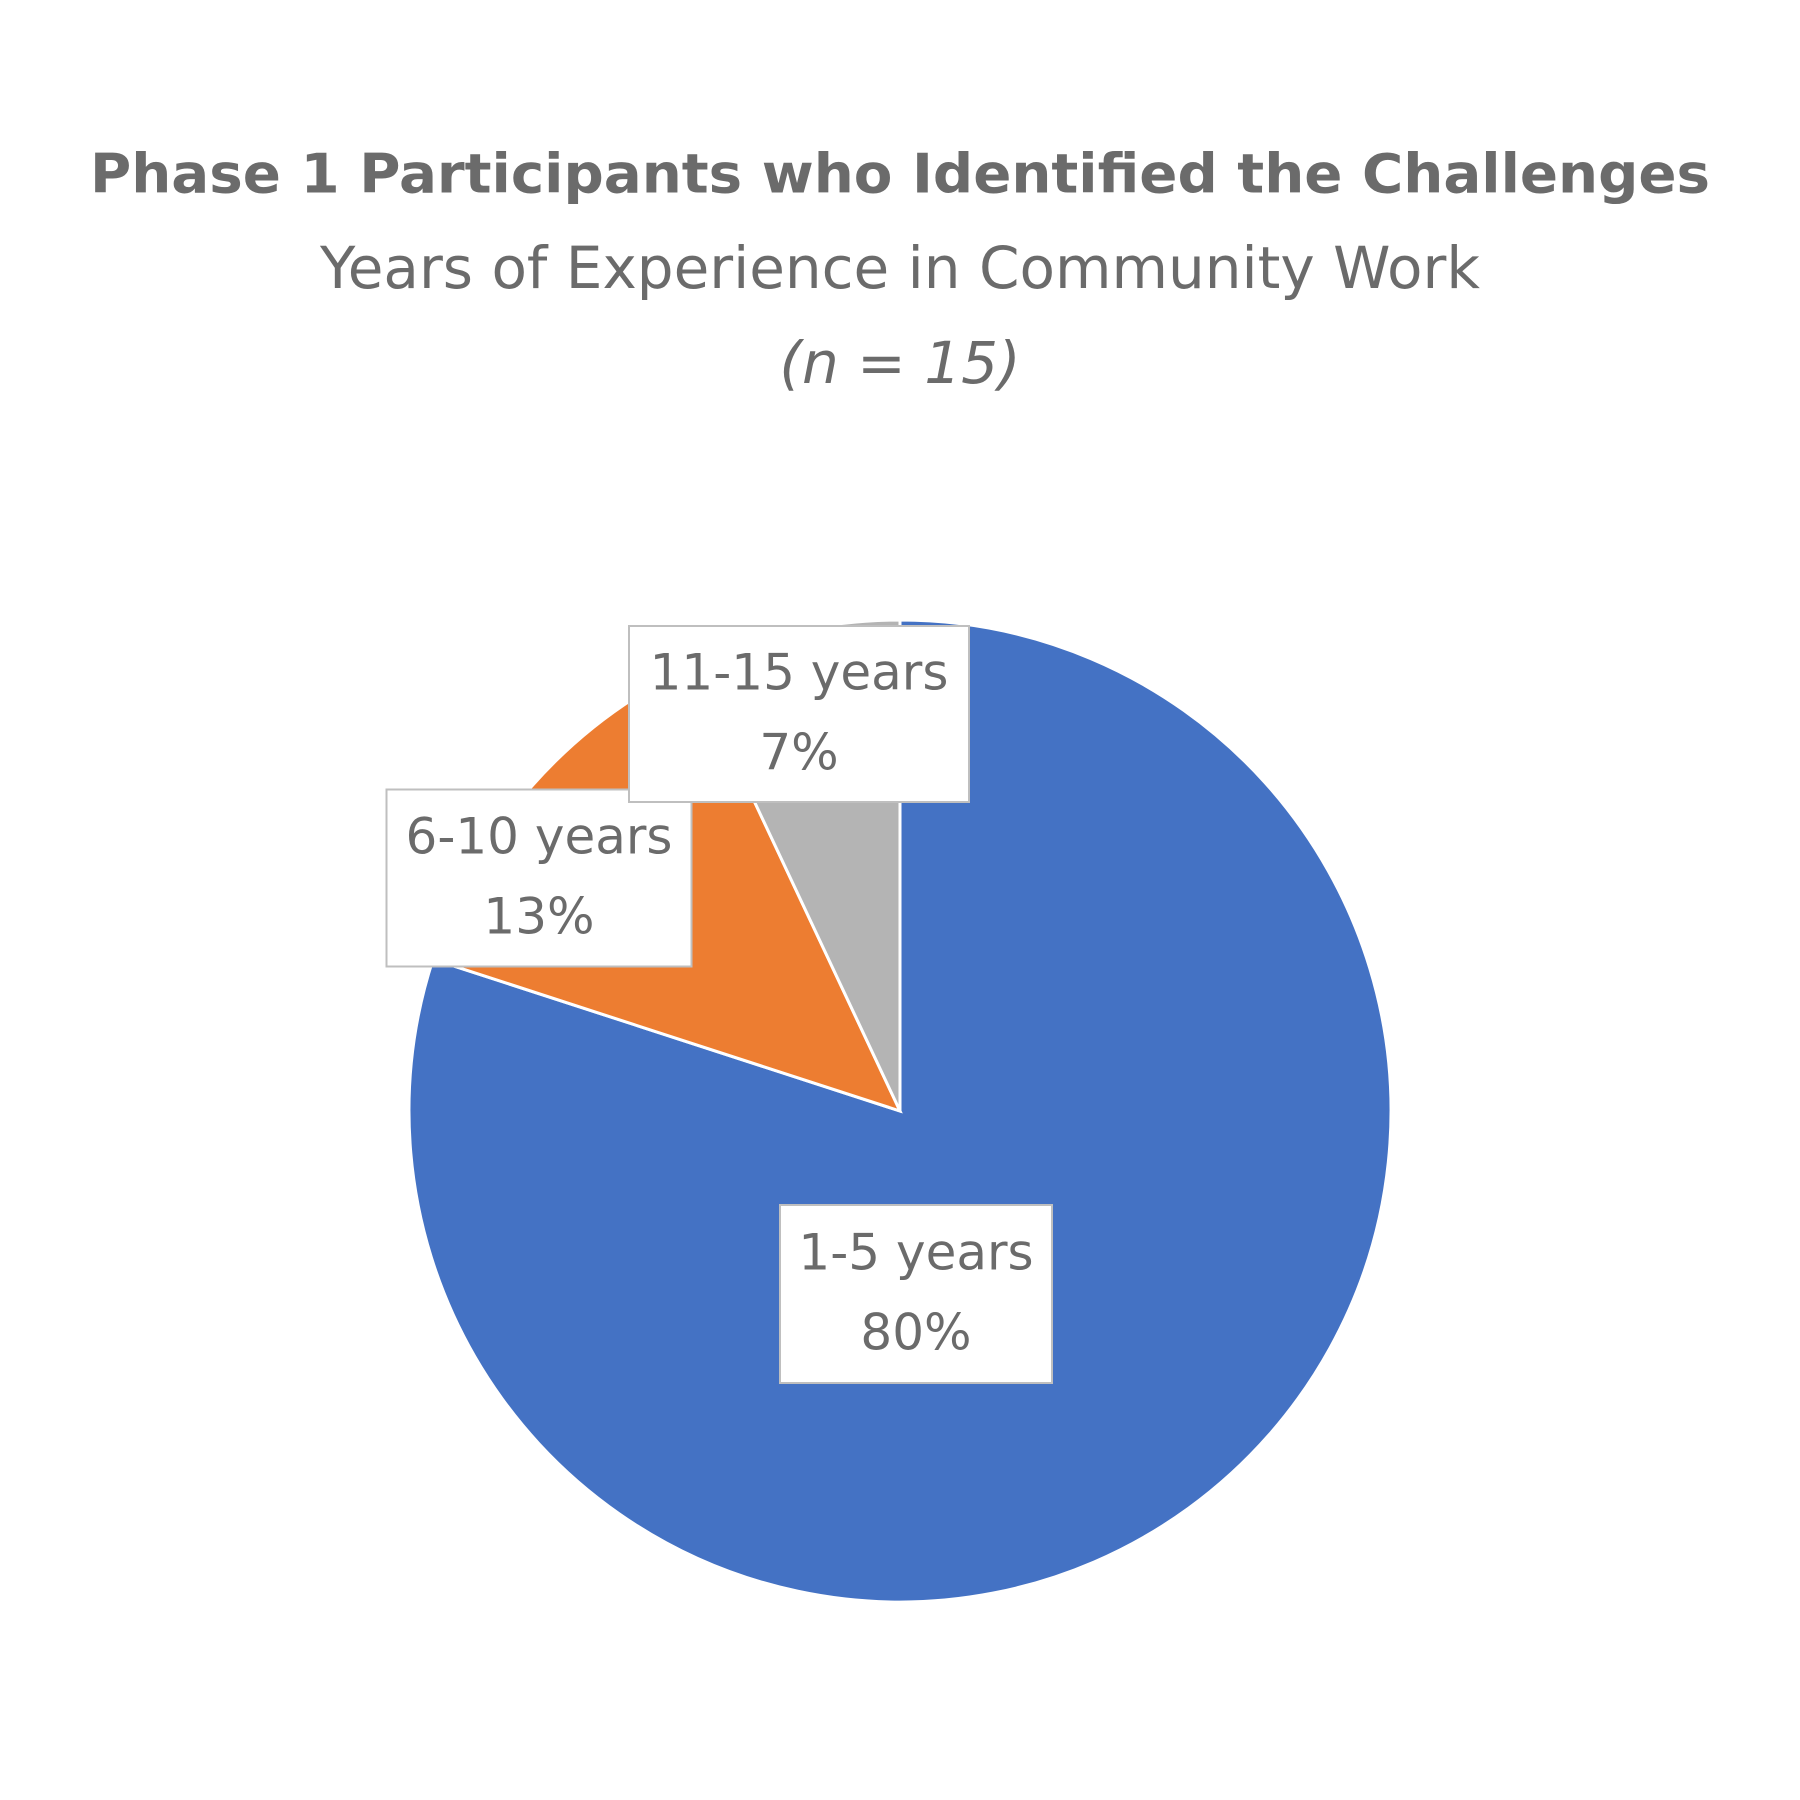 The image size is (1800, 1800). Describe the element at coordinates (539, 837) in the screenshot. I see `category-label: 6-10 years` at that location.